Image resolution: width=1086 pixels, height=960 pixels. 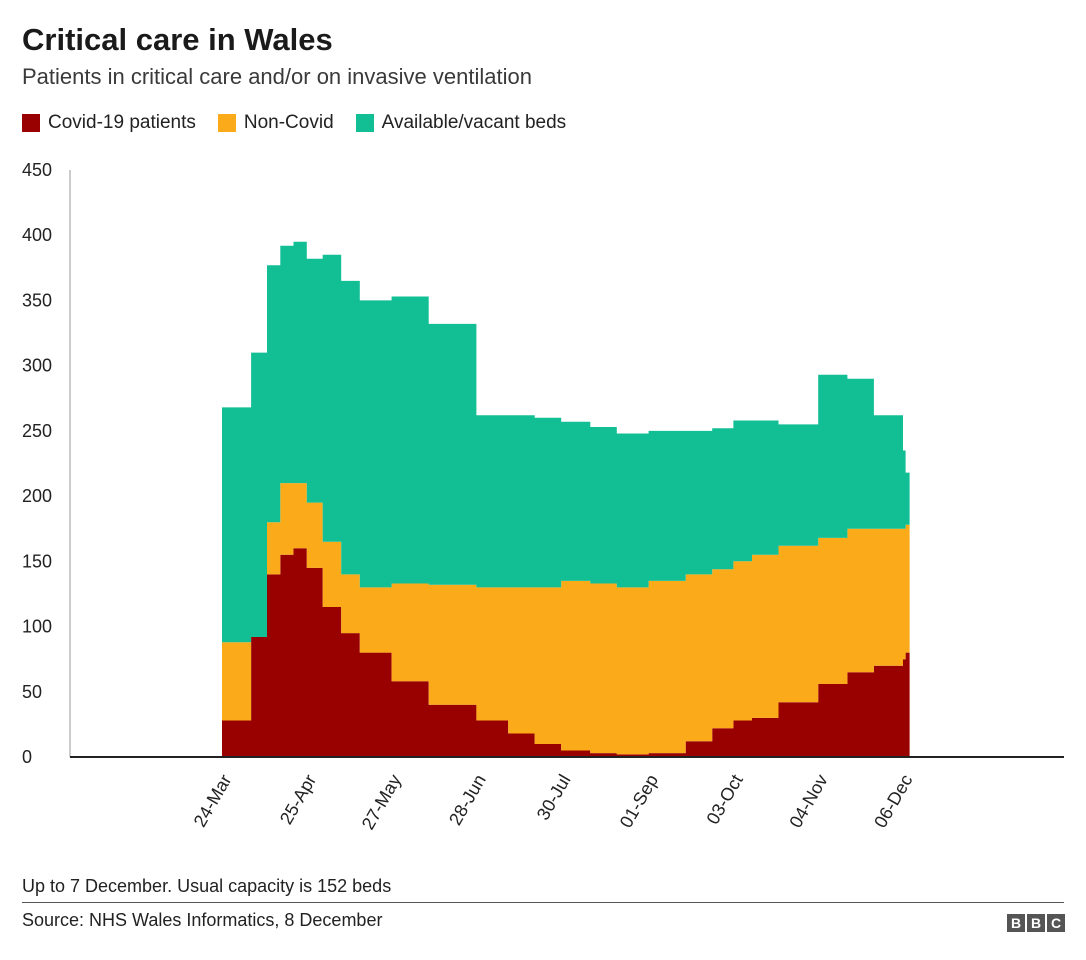 I want to click on x-tick-label: 24-Mar, so click(x=213, y=800).